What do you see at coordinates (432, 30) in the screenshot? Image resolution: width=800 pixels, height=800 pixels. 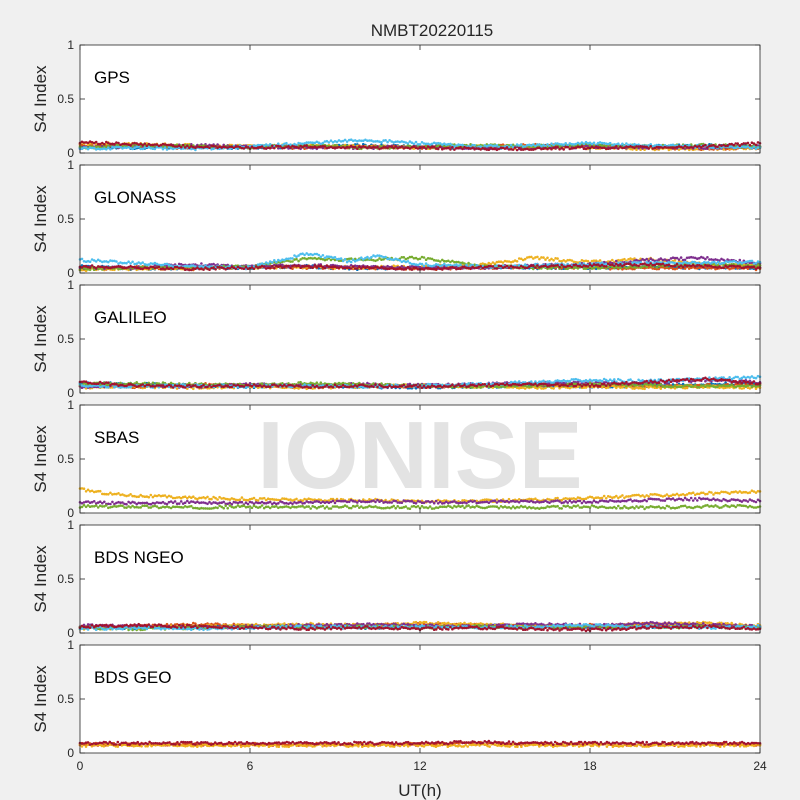 I see `figure-title: NMBT20220115` at bounding box center [432, 30].